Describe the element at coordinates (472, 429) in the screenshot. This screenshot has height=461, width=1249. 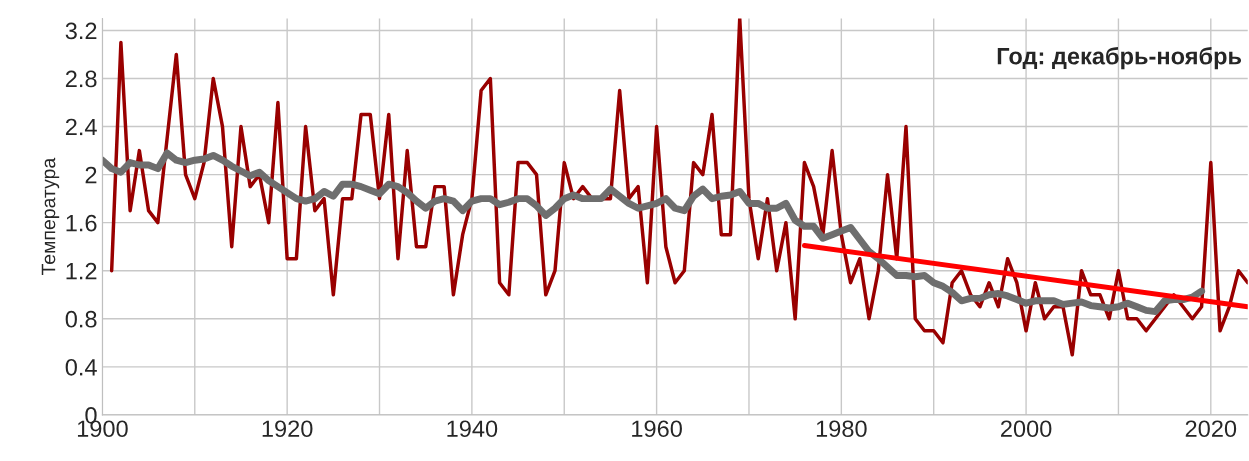
I see `x-tick-label: 1940` at that location.